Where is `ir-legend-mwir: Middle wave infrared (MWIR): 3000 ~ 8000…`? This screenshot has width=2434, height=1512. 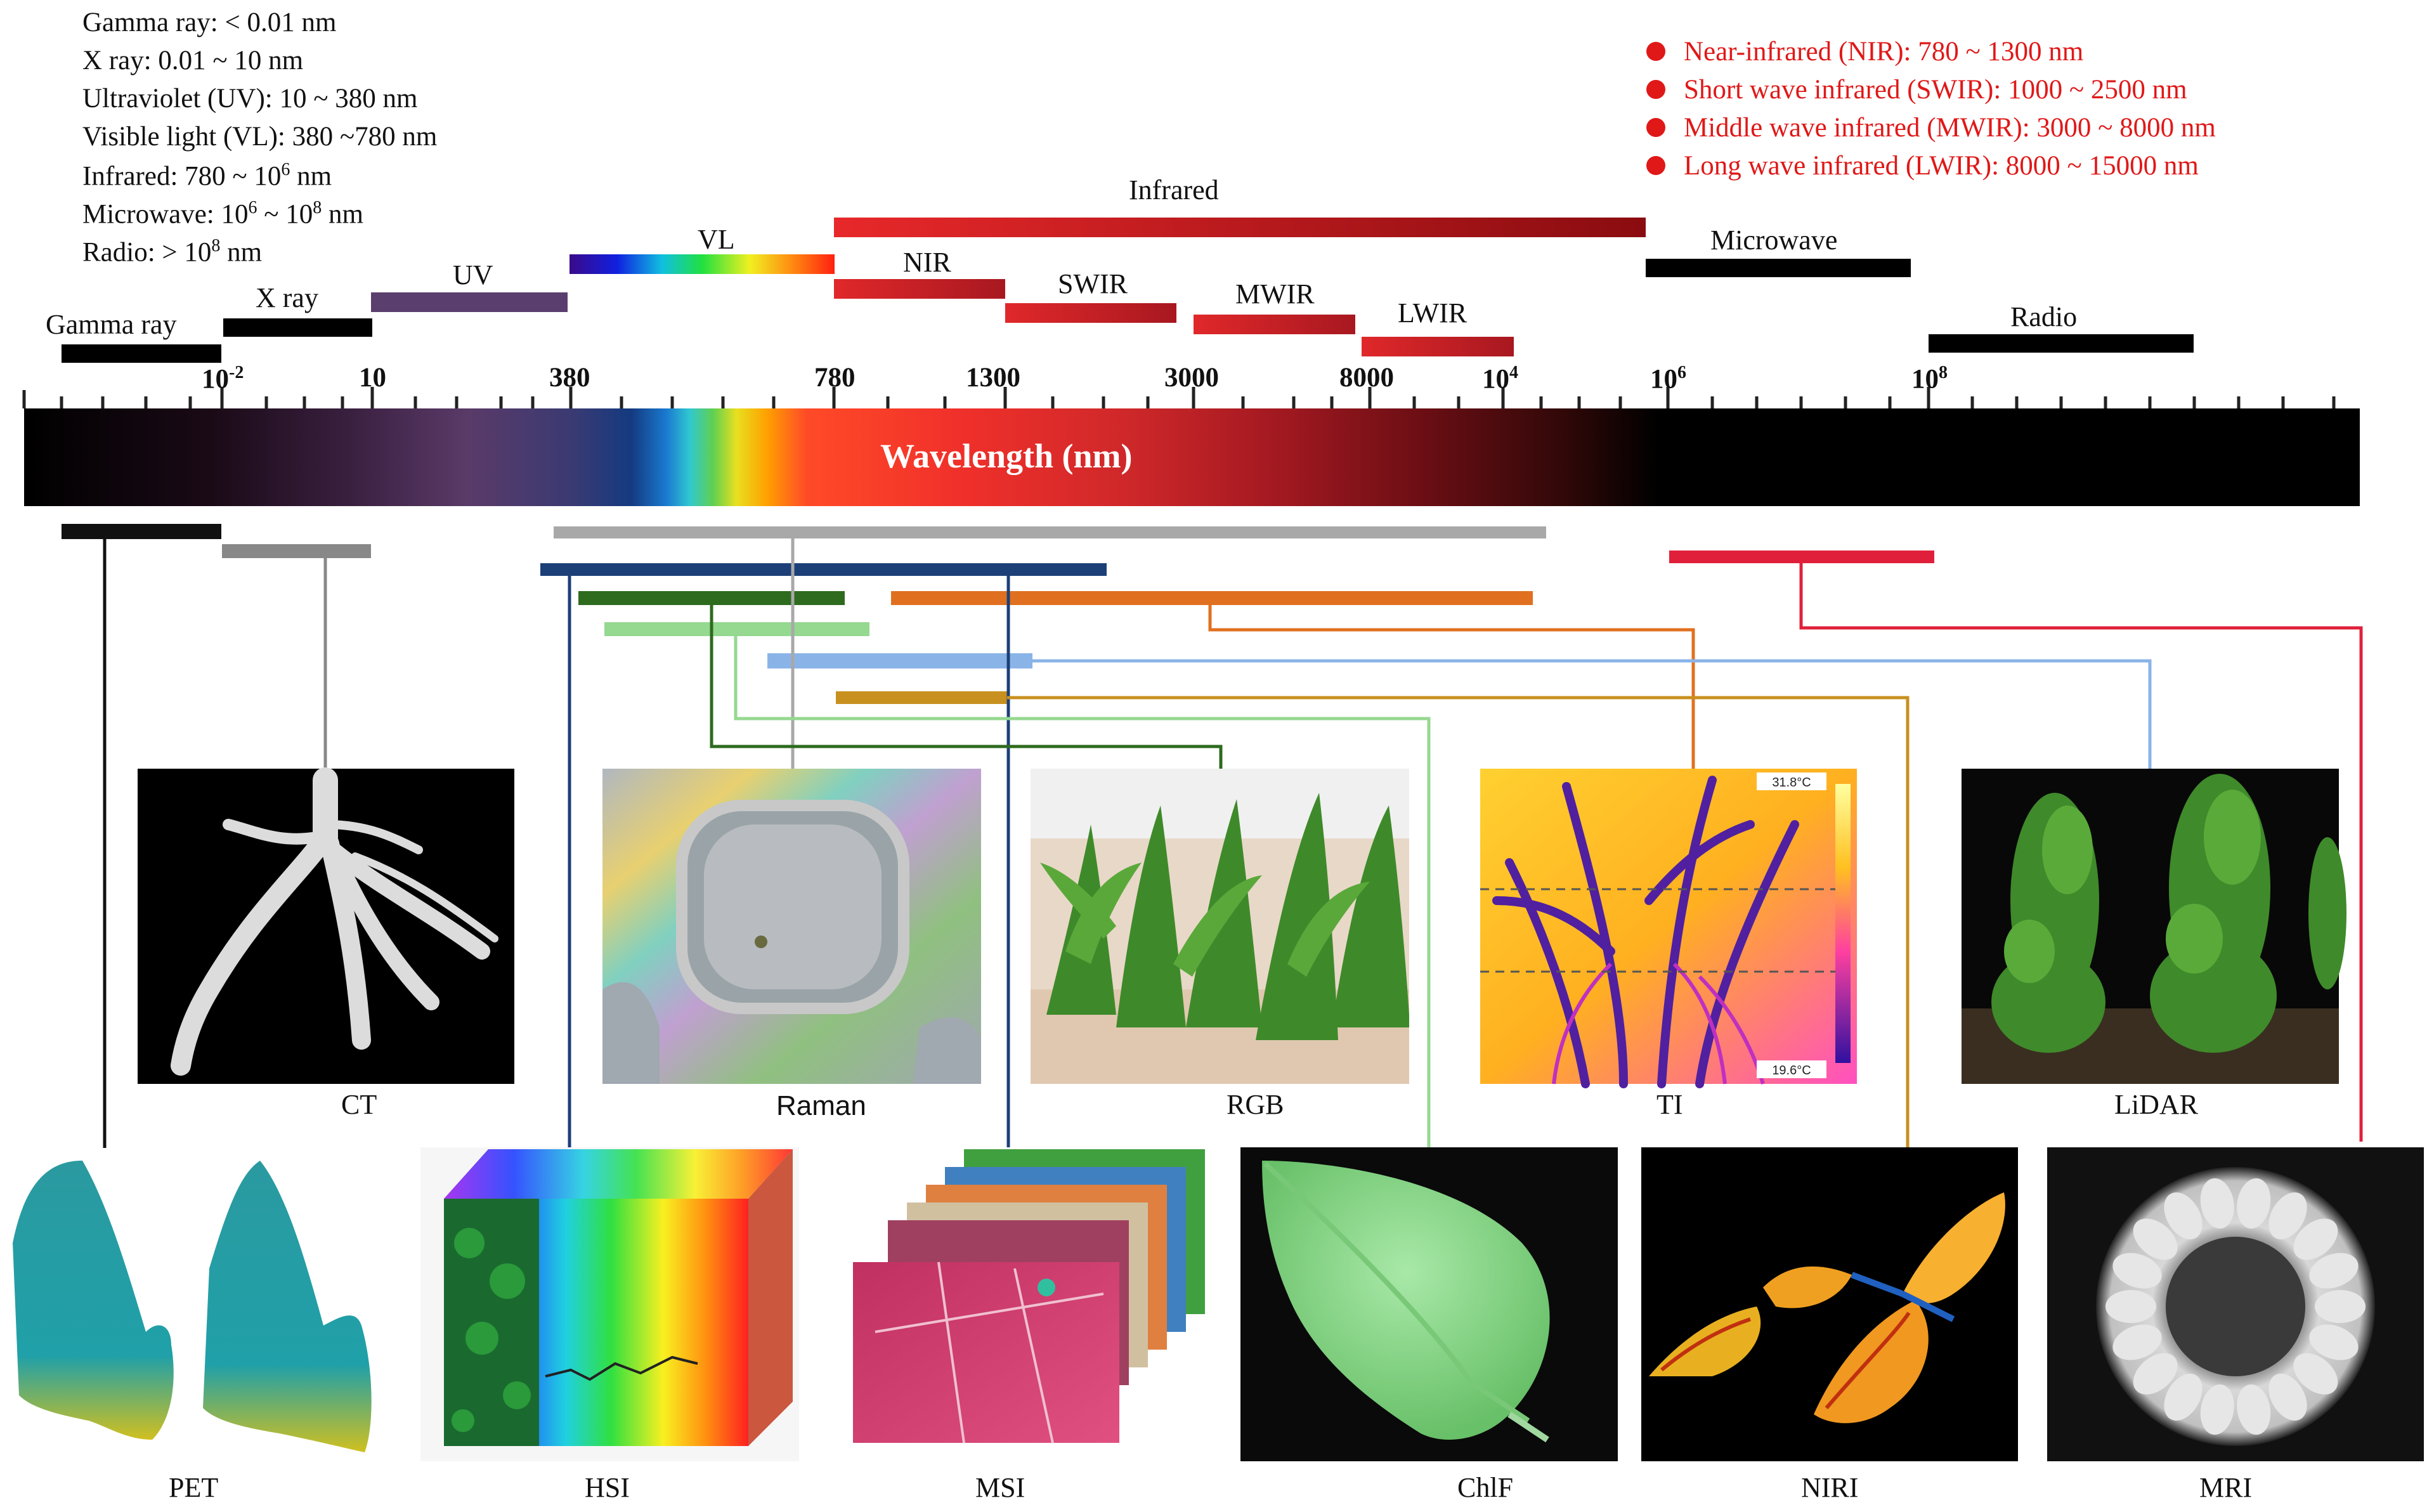
ir-legend-mwir: Middle wave infrared (MWIR): 3000 ~ 8000… is located at coordinates (1950, 128).